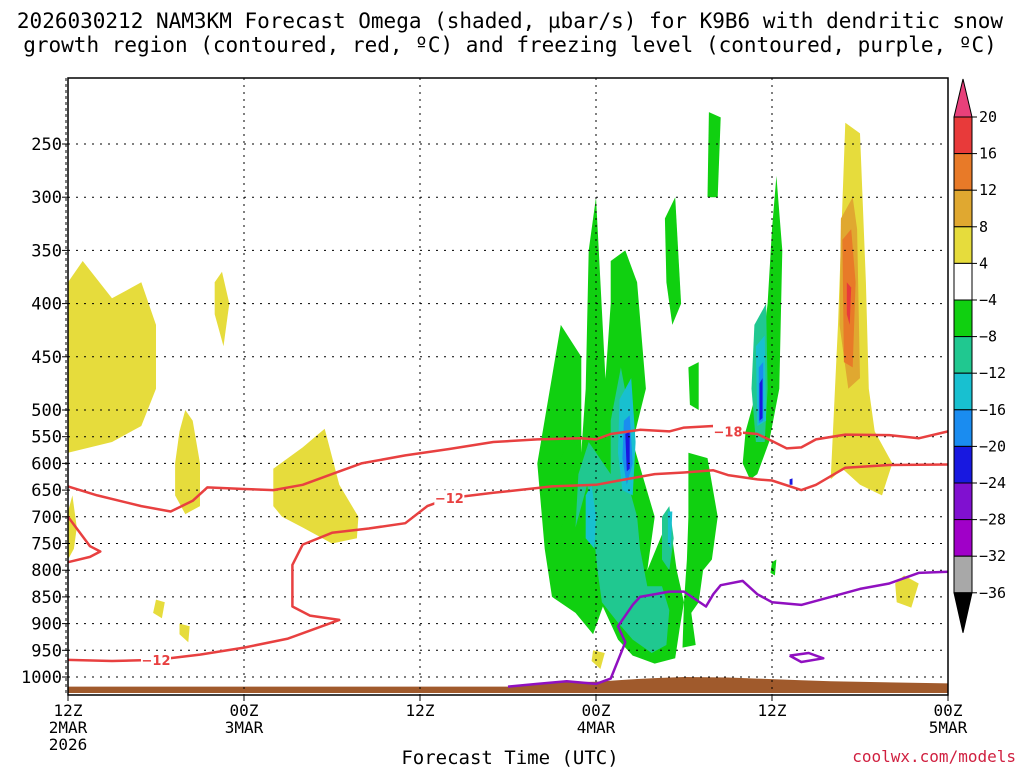 The width and height of the screenshot is (1024, 768). I want to click on y-tick-label: 1000, so click(41, 678).